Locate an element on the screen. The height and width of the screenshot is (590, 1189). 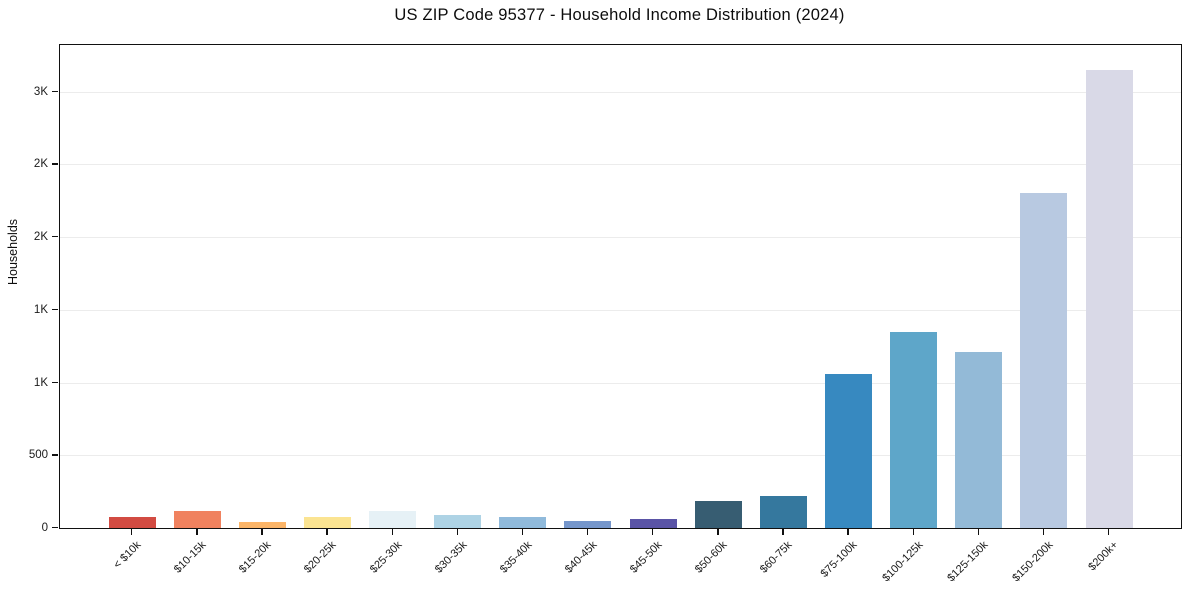
bar-35-40k is located at coordinates (523, 522).